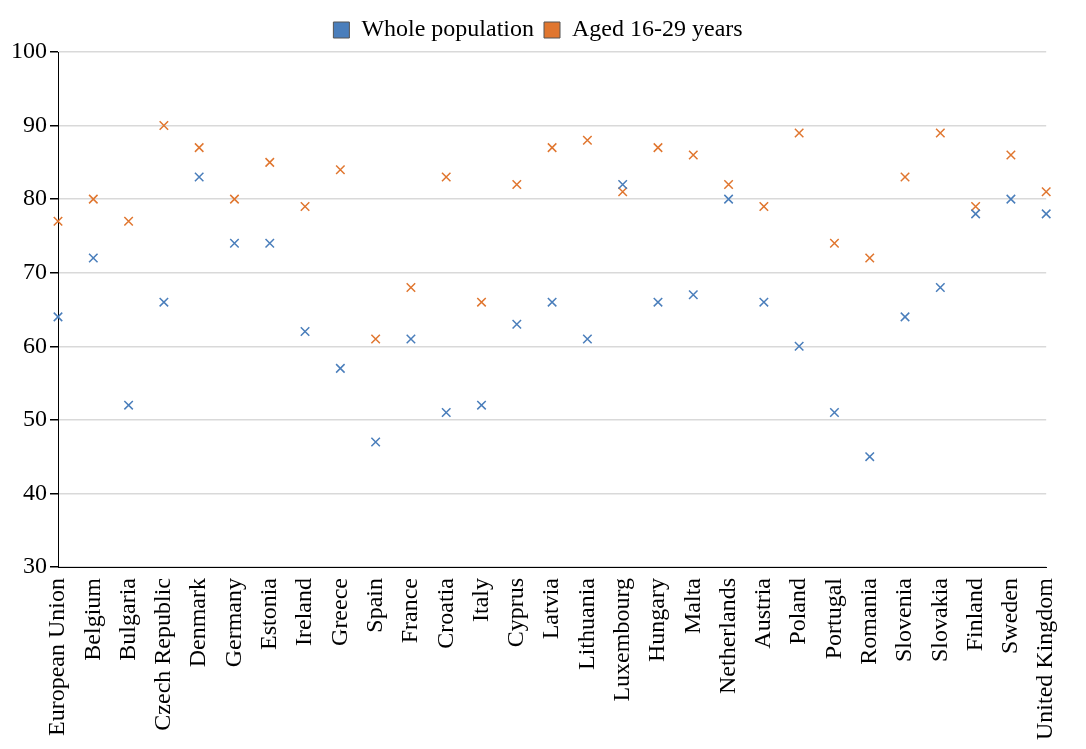 This screenshot has height=749, width=1086. Describe the element at coordinates (126, 619) in the screenshot. I see `x-tick-label: Bulgaria` at that location.